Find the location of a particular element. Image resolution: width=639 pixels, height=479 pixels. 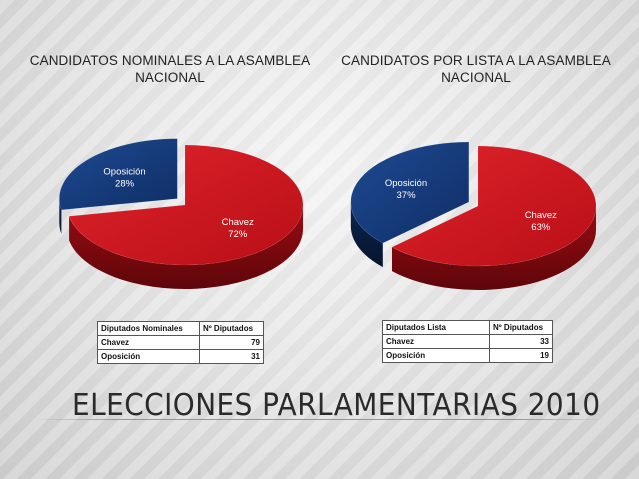

slice-label-percent: 28% is located at coordinates (125, 183).